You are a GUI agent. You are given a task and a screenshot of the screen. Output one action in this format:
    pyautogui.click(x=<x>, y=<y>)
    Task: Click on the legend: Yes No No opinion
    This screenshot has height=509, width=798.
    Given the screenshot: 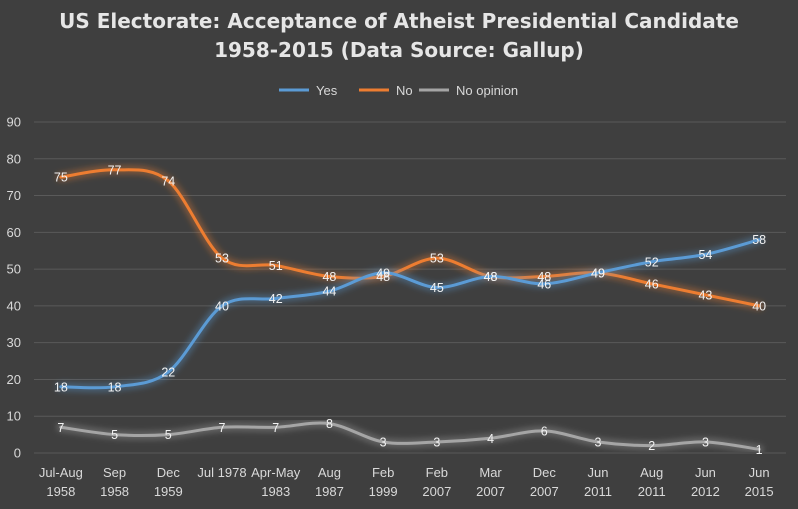 What is the action you would take?
    pyautogui.click(x=398, y=90)
    